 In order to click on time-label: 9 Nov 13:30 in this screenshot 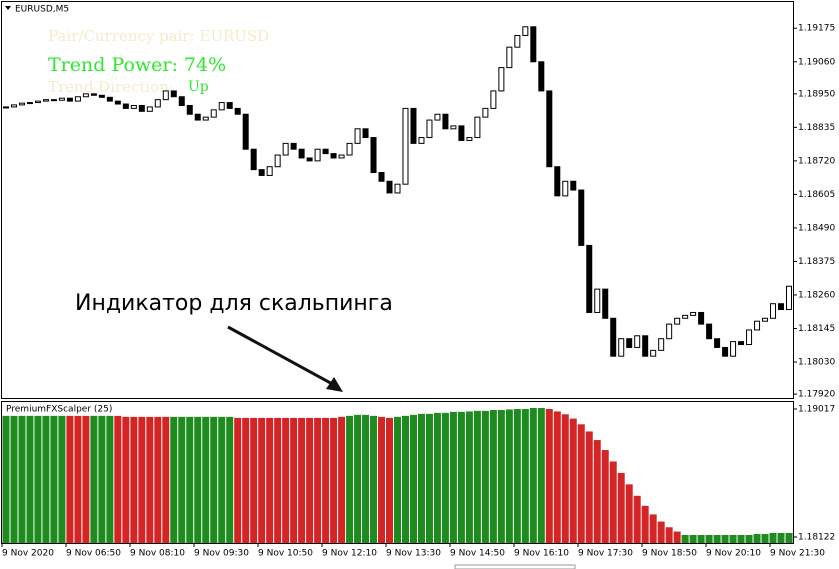, I will do `click(413, 554)`.